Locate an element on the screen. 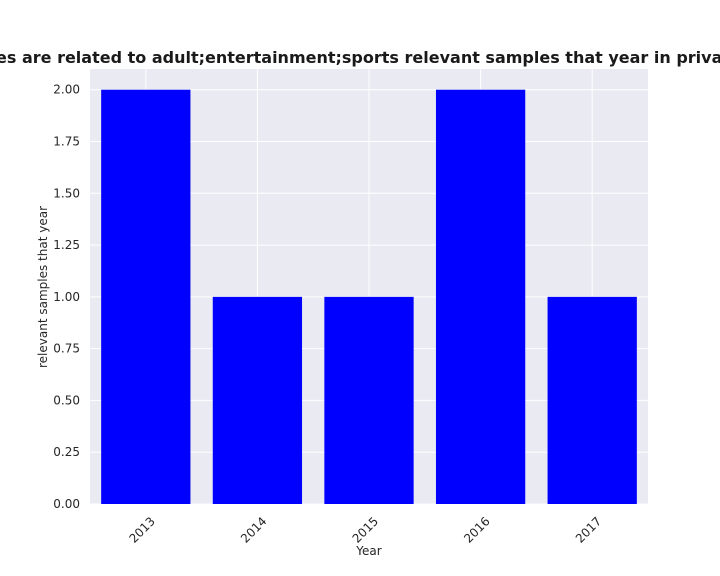  y-tick-labels: 0.00 0.25 0.50 0.75 1.00 1.25 1.50 1.75 2.00 is located at coordinates (66, 297).